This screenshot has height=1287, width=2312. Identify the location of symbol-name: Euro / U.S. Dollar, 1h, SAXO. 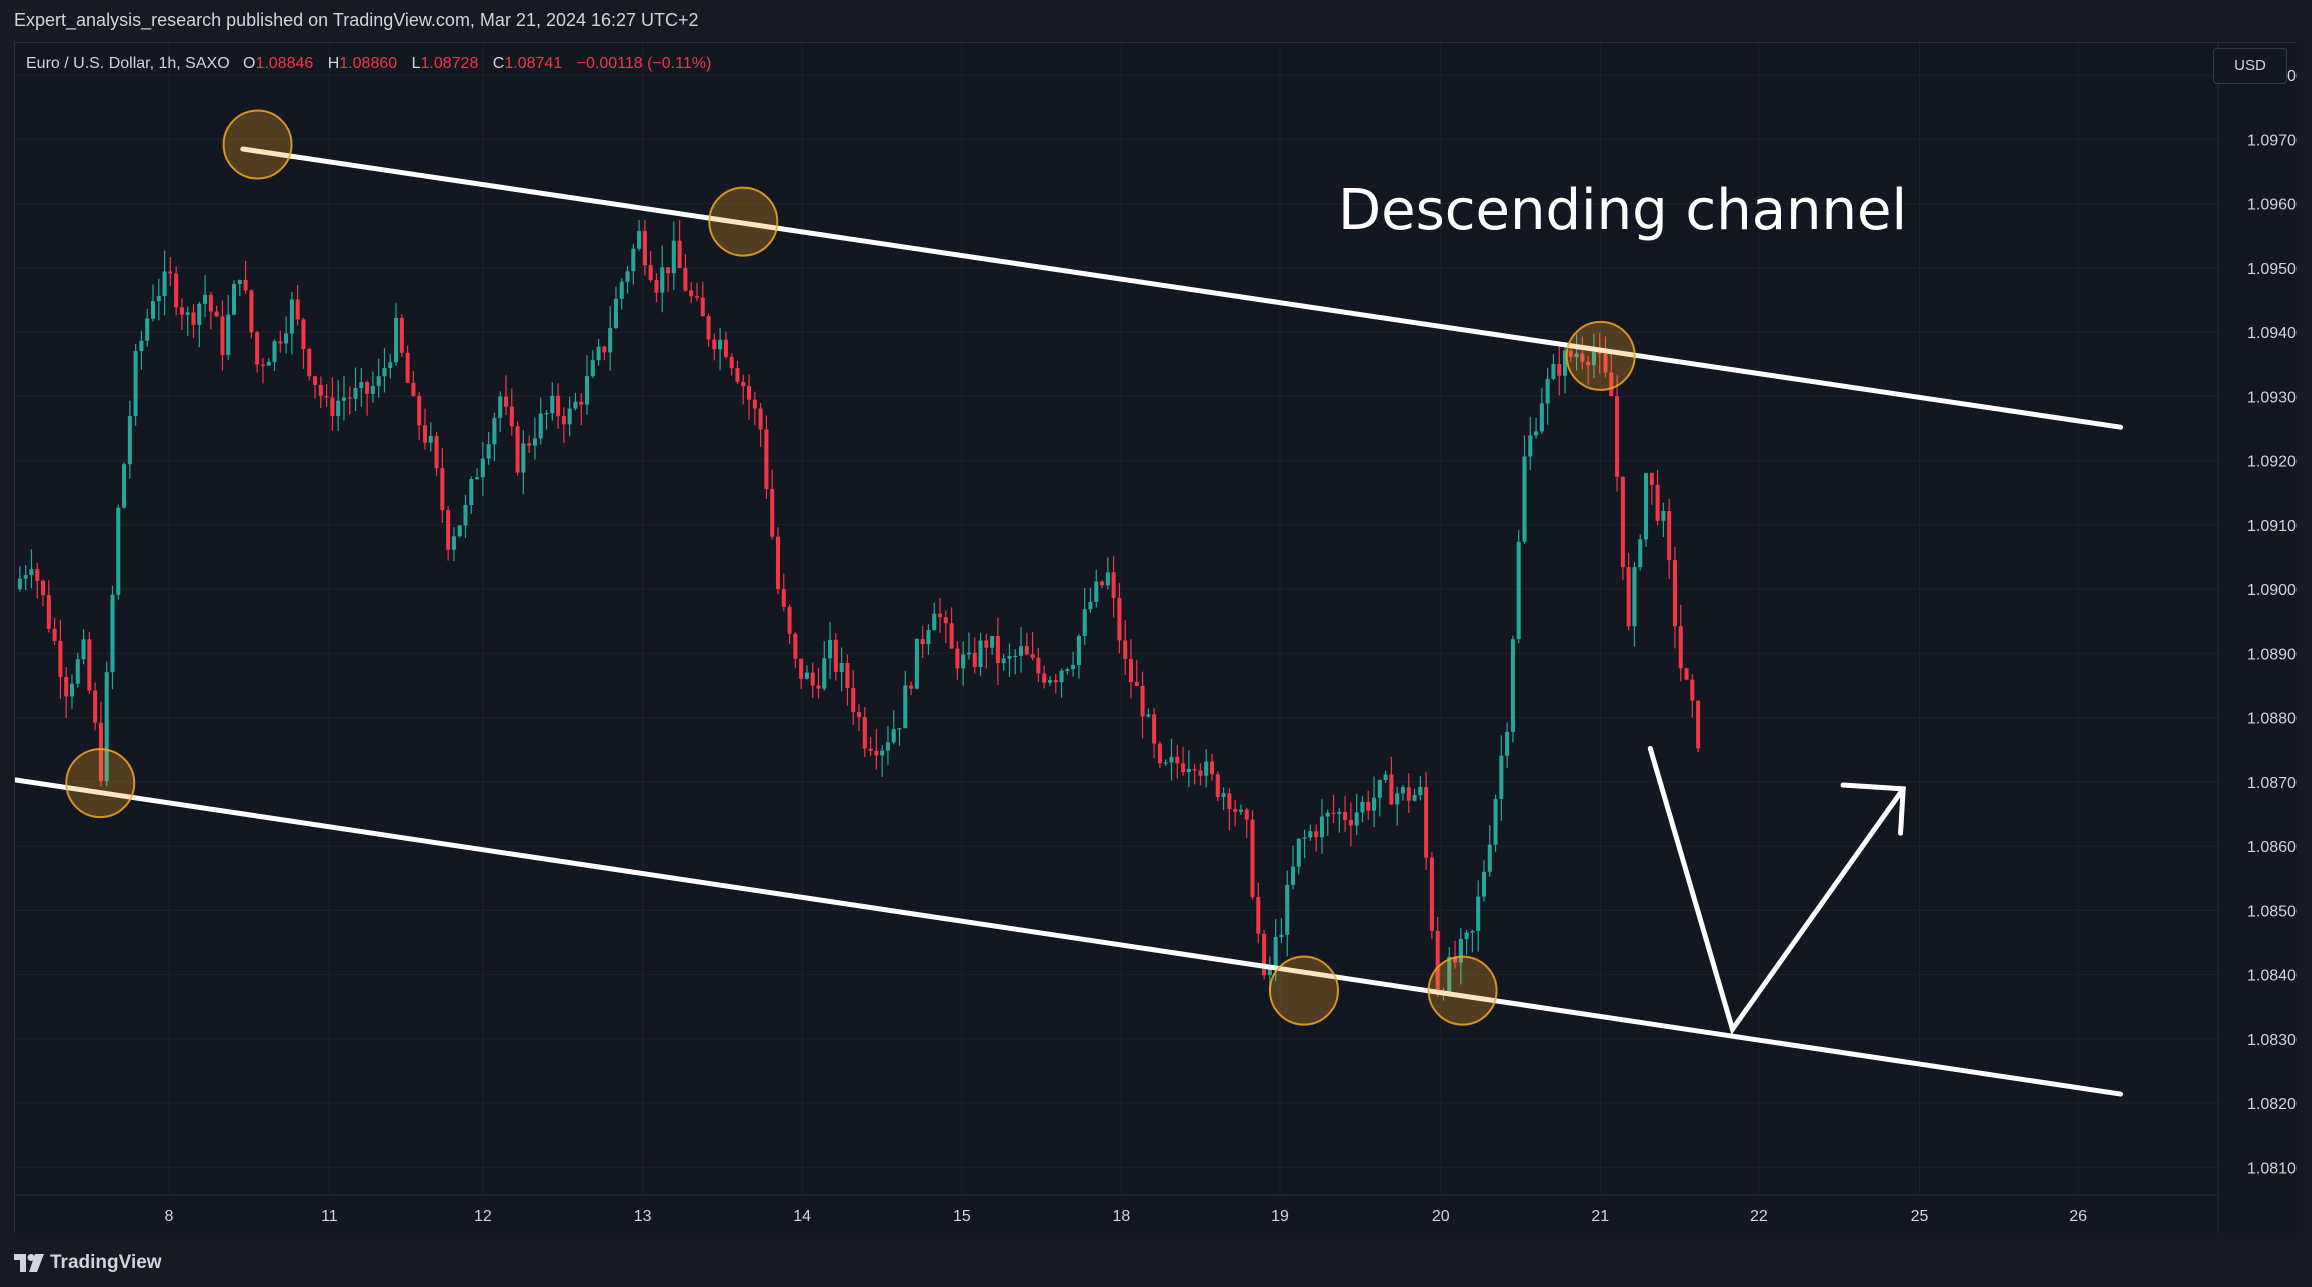
(128, 63).